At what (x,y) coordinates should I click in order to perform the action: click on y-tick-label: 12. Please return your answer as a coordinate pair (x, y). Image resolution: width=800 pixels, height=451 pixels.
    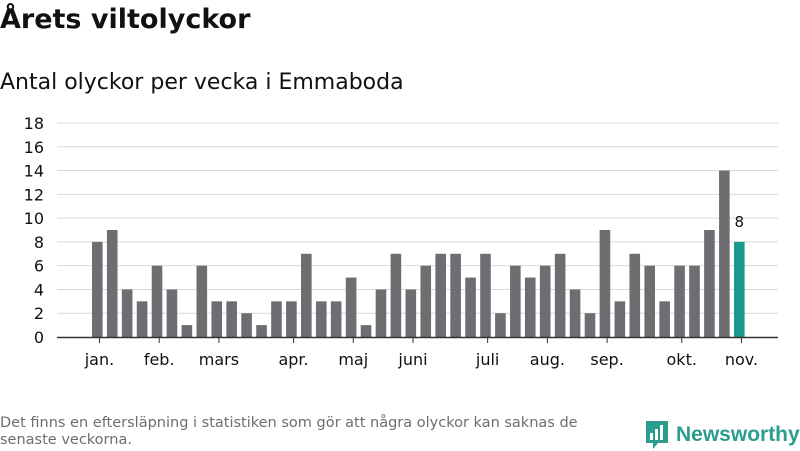
    Looking at the image, I should click on (34, 194).